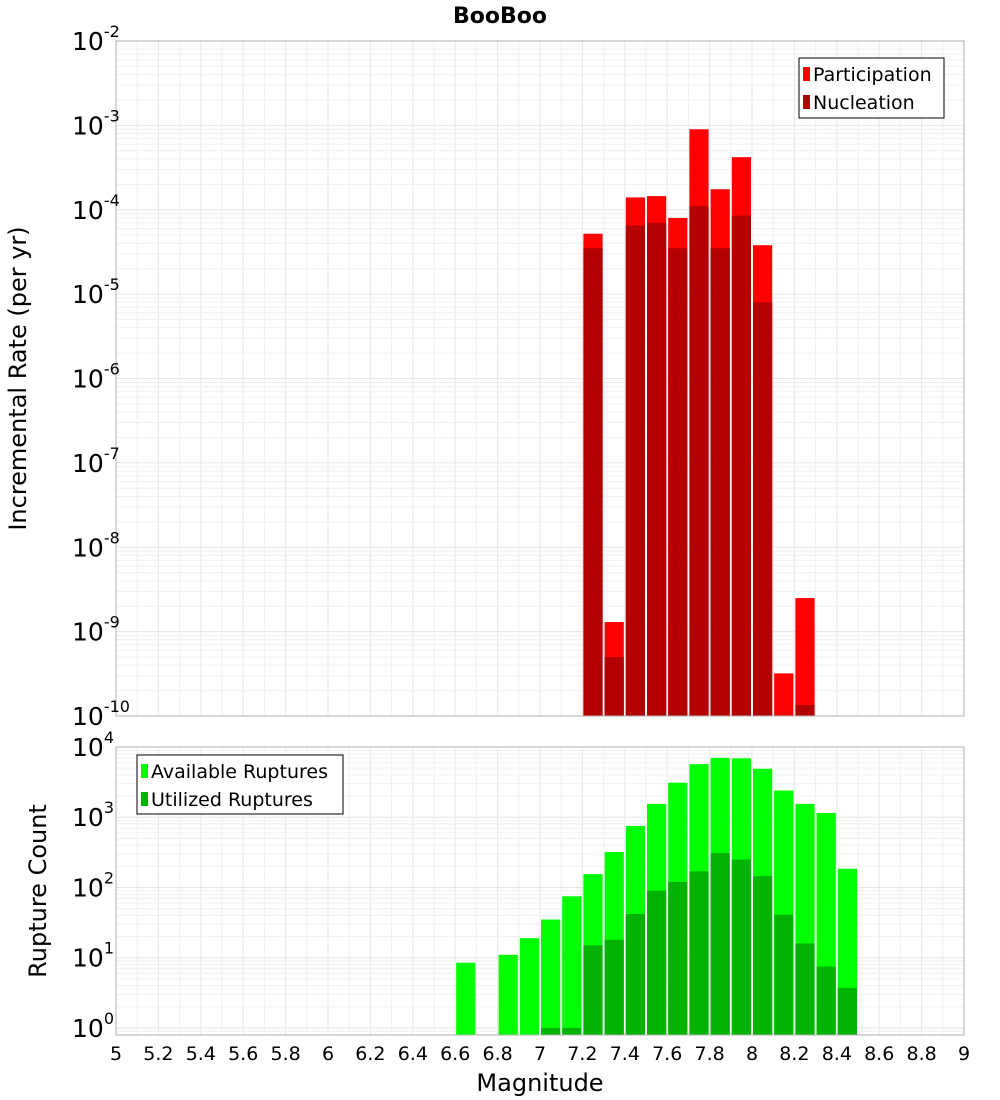  Describe the element at coordinates (93, 1026) in the screenshot. I see `y-tick-label: 10⁰` at that location.